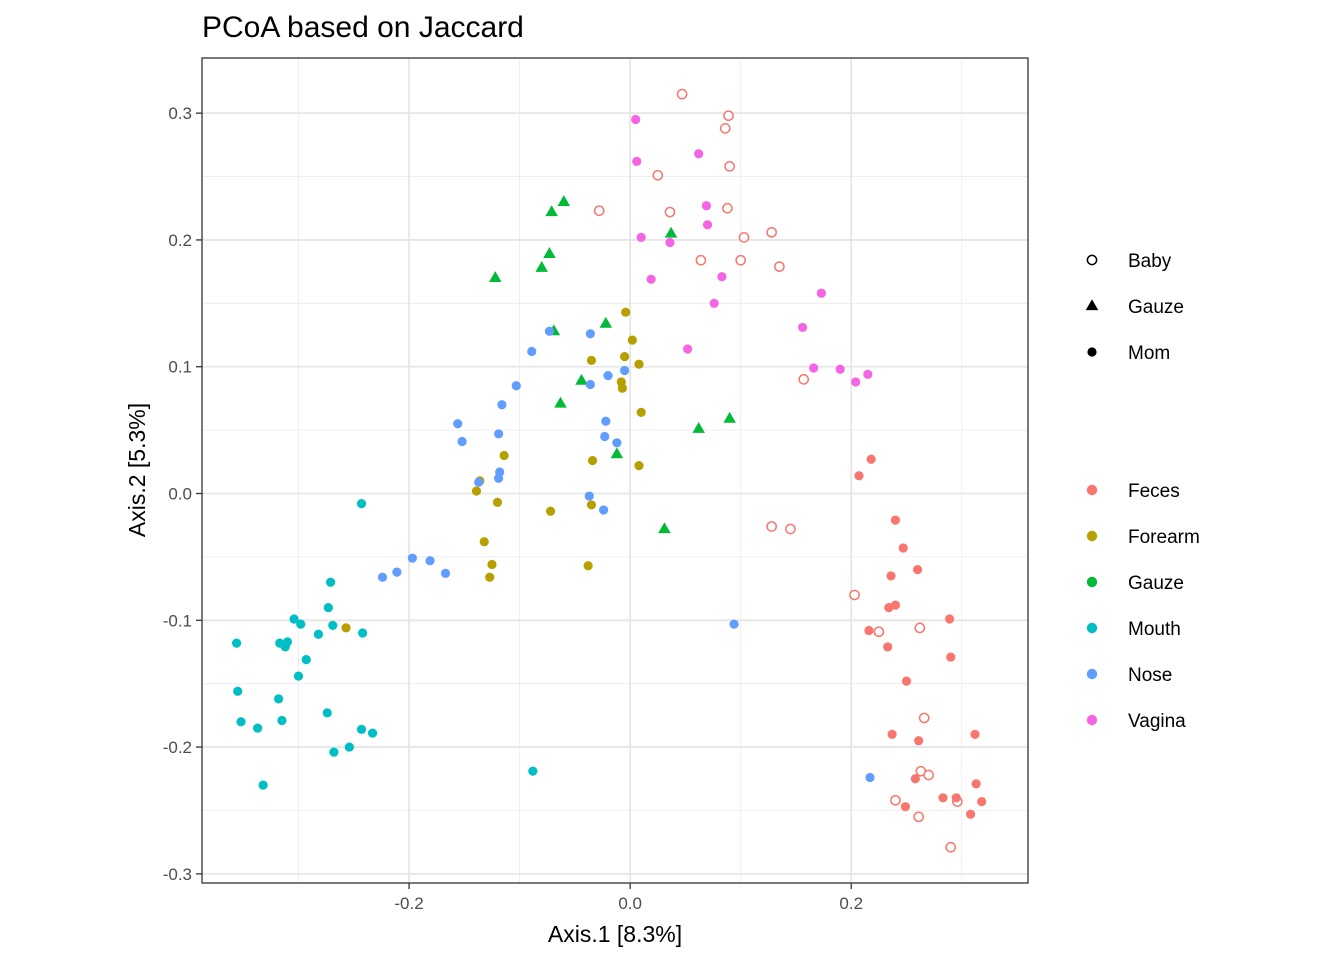  What do you see at coordinates (1092, 490) in the screenshot?
I see `legend-key-feces` at bounding box center [1092, 490].